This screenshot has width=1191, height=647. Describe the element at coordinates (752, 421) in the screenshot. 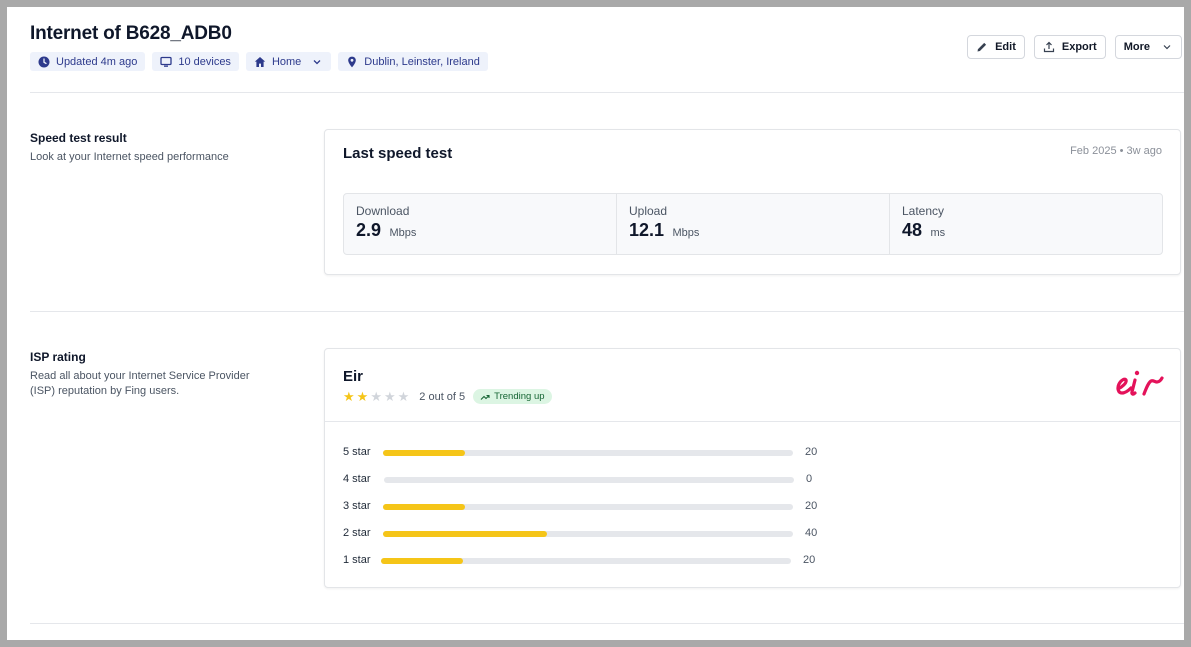

I see `card-divider` at that location.